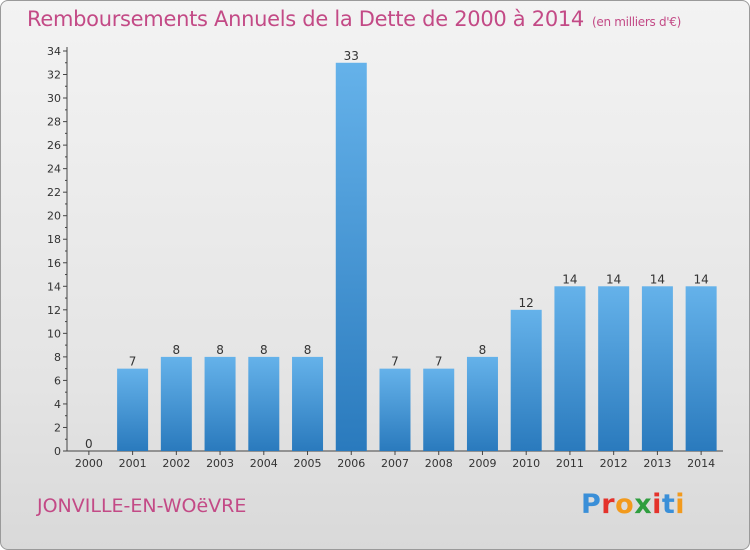 The width and height of the screenshot is (750, 550). What do you see at coordinates (643, 504) in the screenshot?
I see `logo-letter: x` at bounding box center [643, 504].